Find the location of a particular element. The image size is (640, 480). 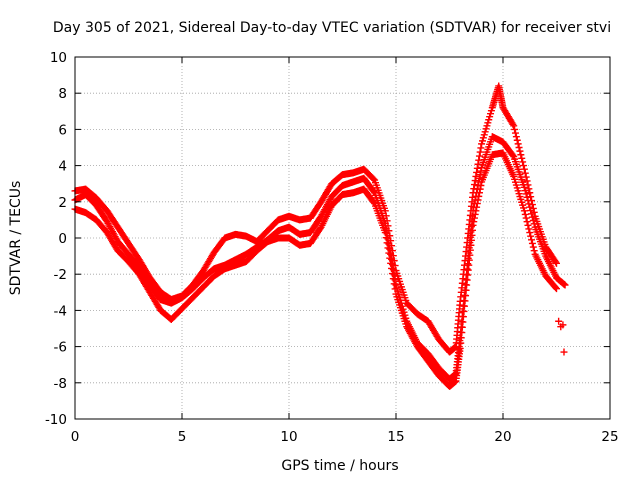

y-tick-label: 2 is located at coordinates (62, 203).